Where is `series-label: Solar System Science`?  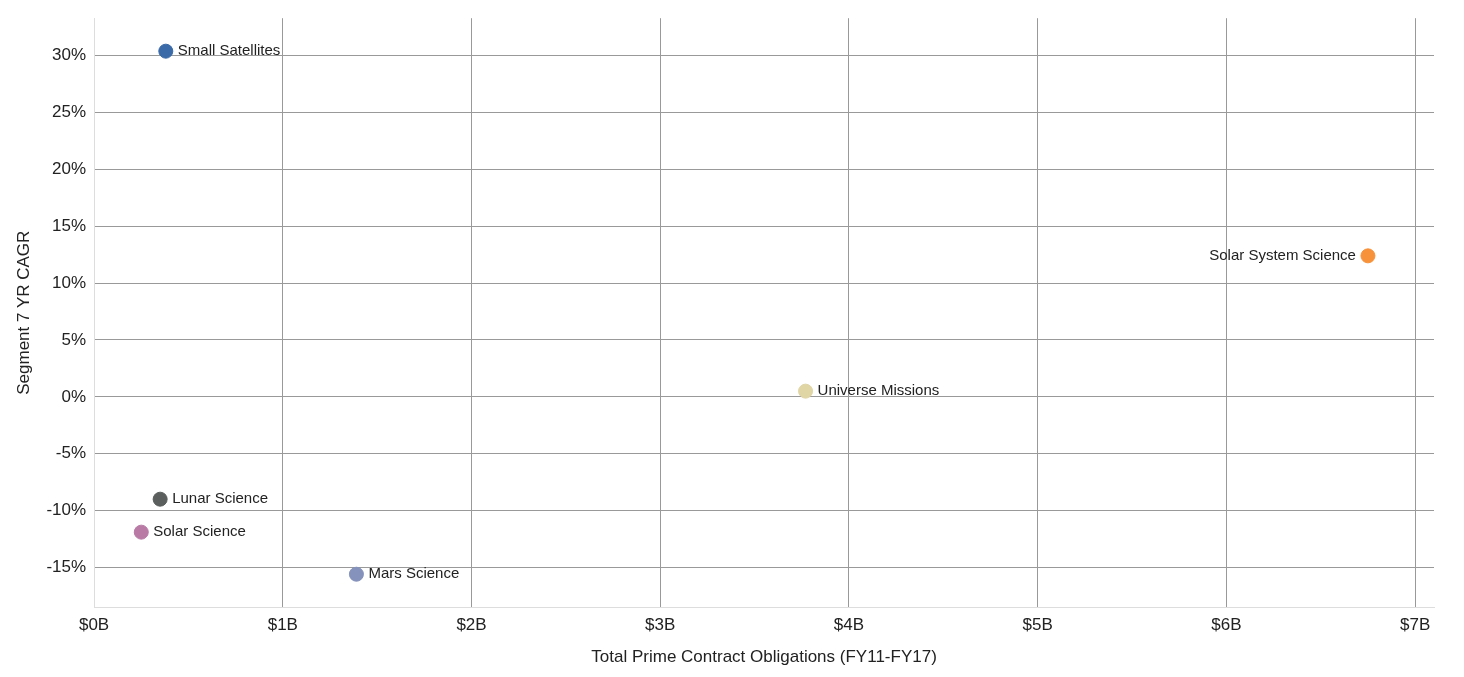
series-label: Solar System Science is located at coordinates (1282, 254).